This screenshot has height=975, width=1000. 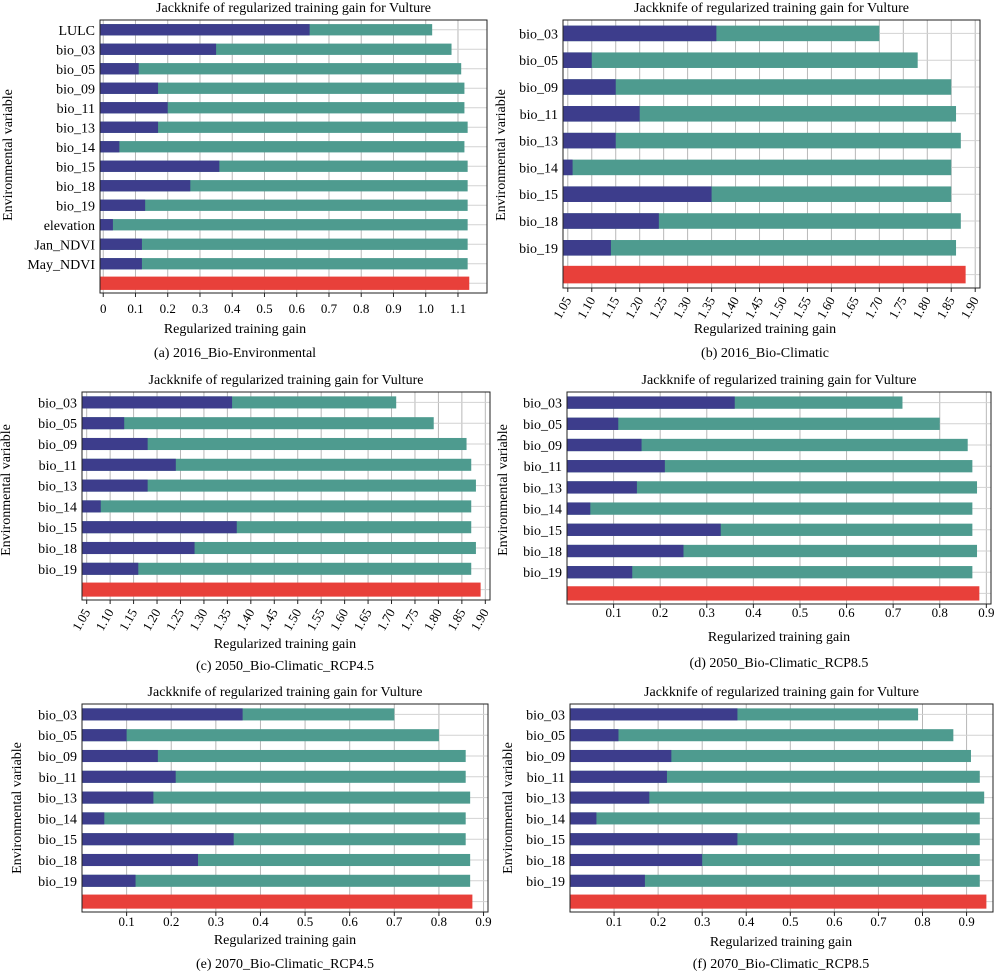 What do you see at coordinates (682, 307) in the screenshot?
I see `tick-label: 1.30` at bounding box center [682, 307].